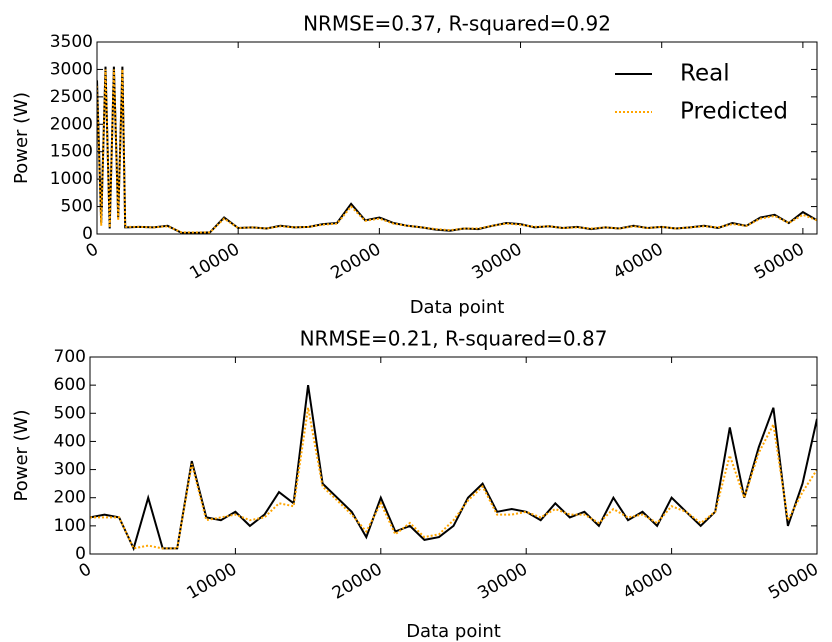 The width and height of the screenshot is (832, 642). Describe the element at coordinates (71, 124) in the screenshot. I see `y-tick-label: 2000` at that location.